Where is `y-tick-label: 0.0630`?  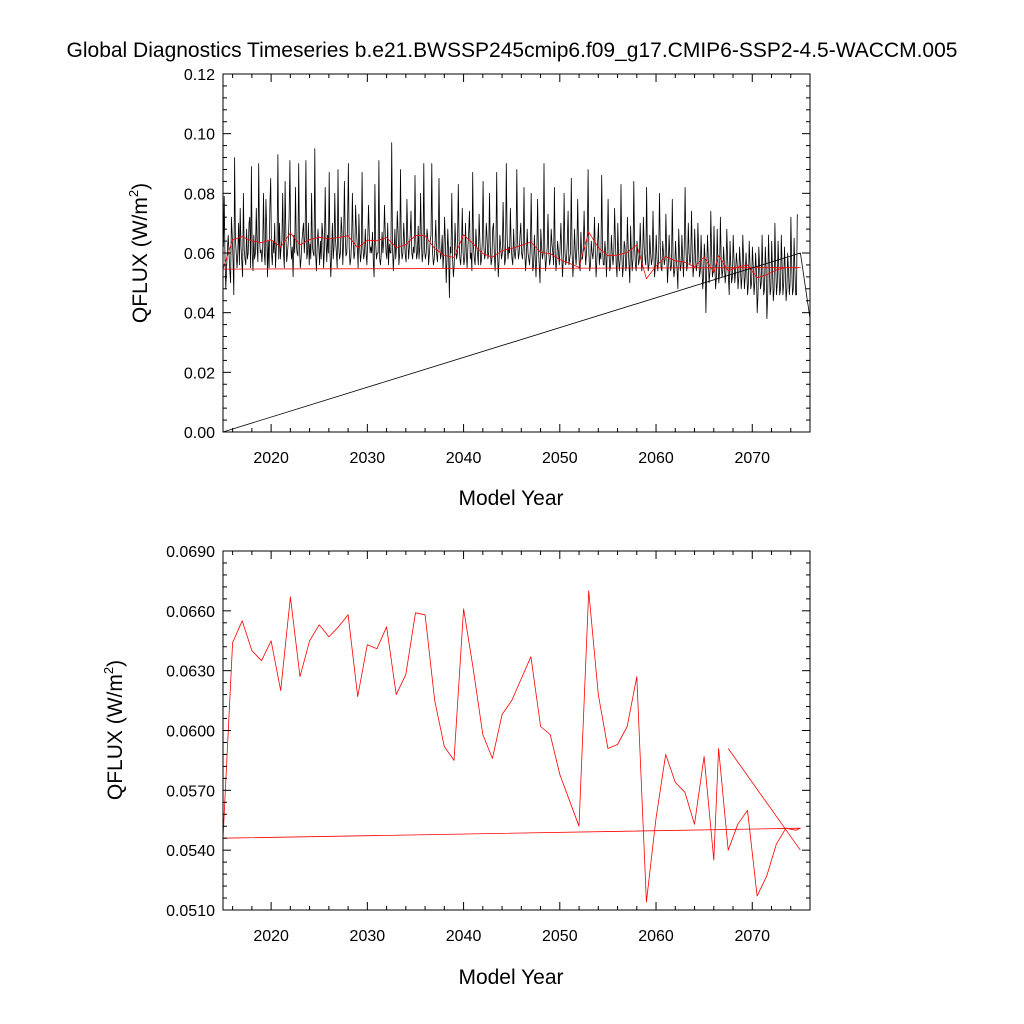 y-tick-label: 0.0630 is located at coordinates (190, 672).